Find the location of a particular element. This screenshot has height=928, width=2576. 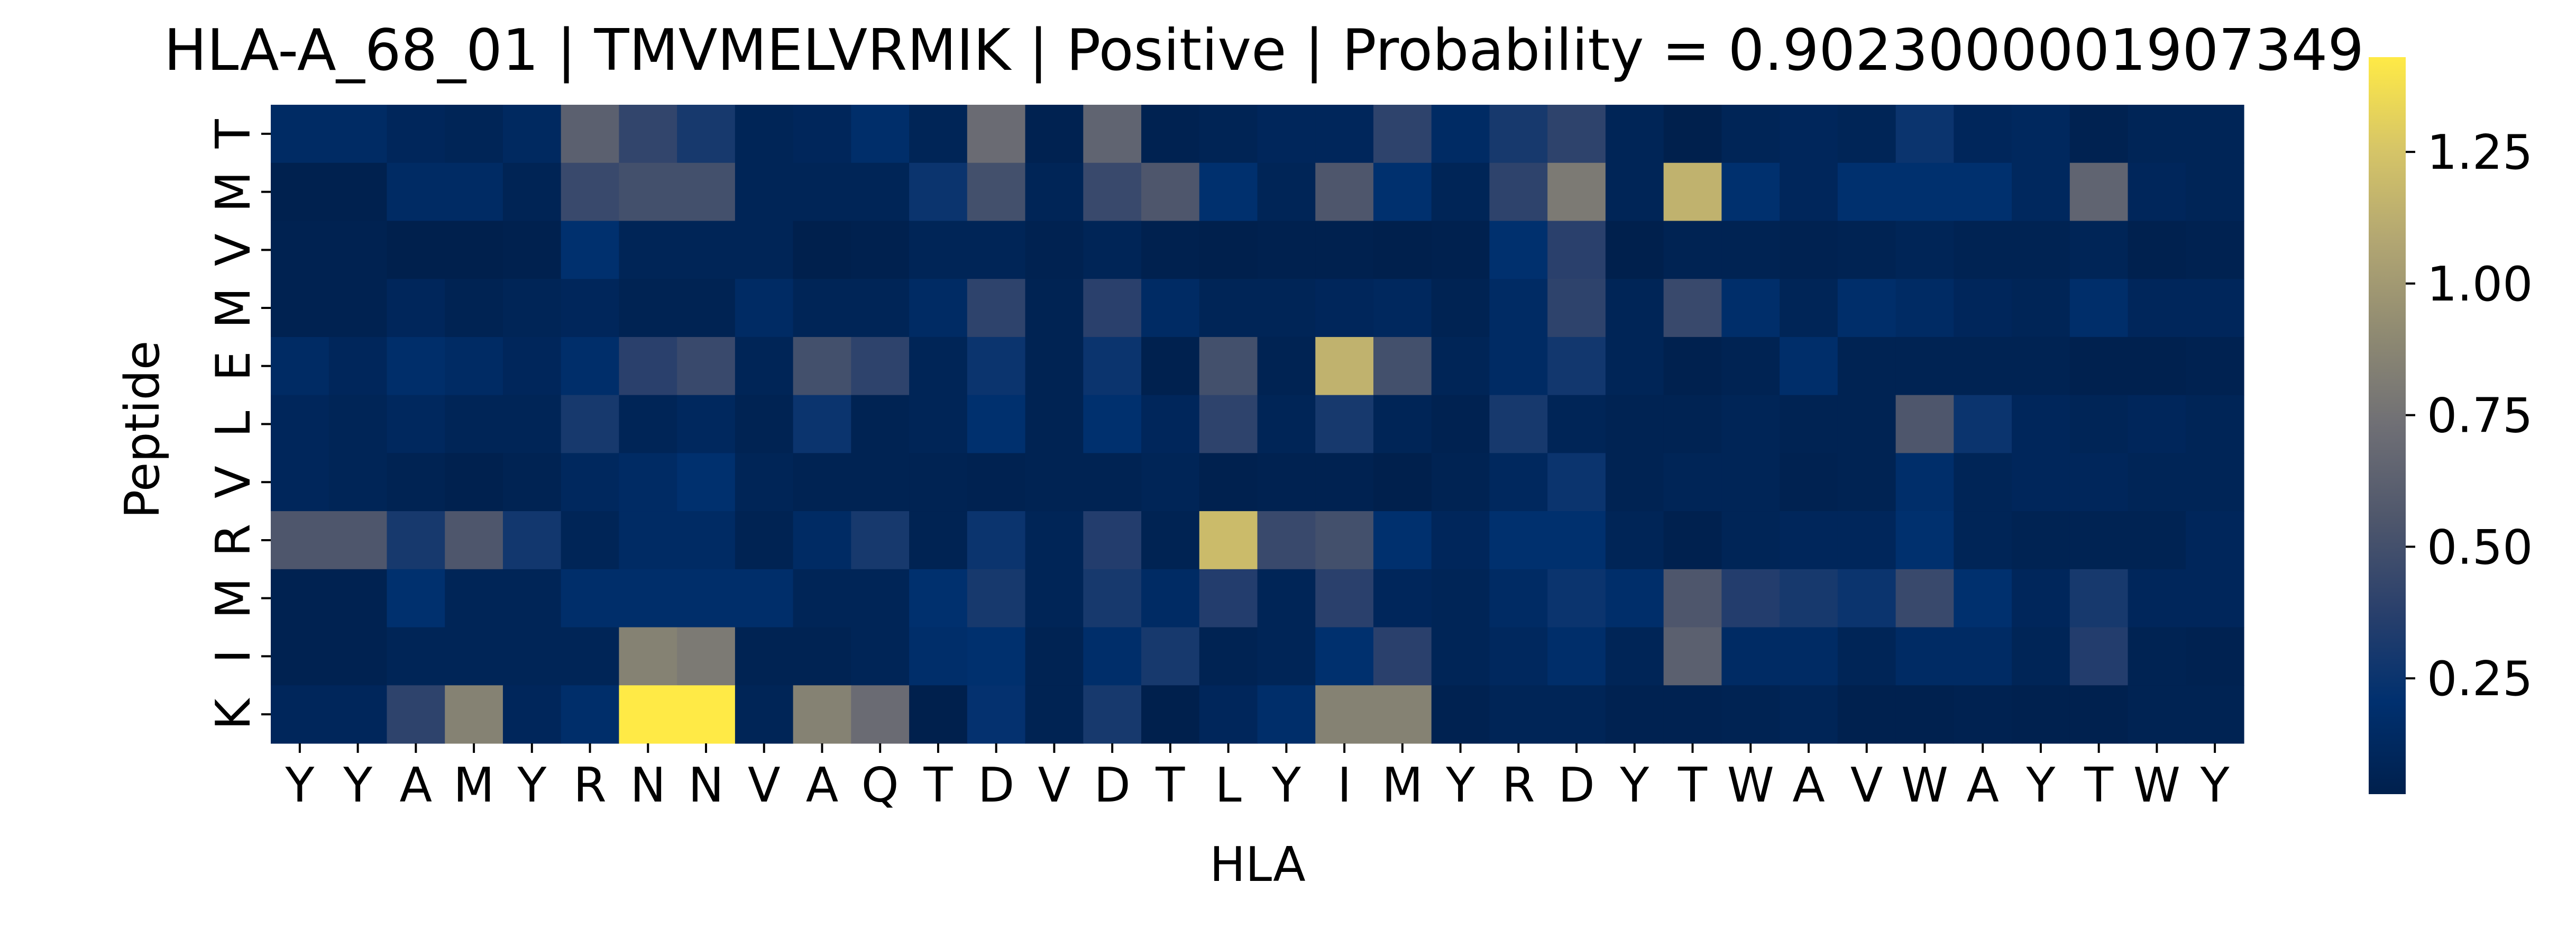

y-axis-label: Peptide is located at coordinates (142, 429).